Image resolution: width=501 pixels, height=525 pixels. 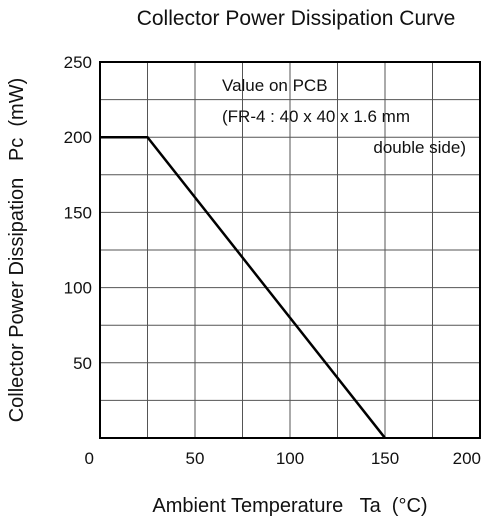 What do you see at coordinates (82, 363) in the screenshot?
I see `y-tick-label: 50` at bounding box center [82, 363].